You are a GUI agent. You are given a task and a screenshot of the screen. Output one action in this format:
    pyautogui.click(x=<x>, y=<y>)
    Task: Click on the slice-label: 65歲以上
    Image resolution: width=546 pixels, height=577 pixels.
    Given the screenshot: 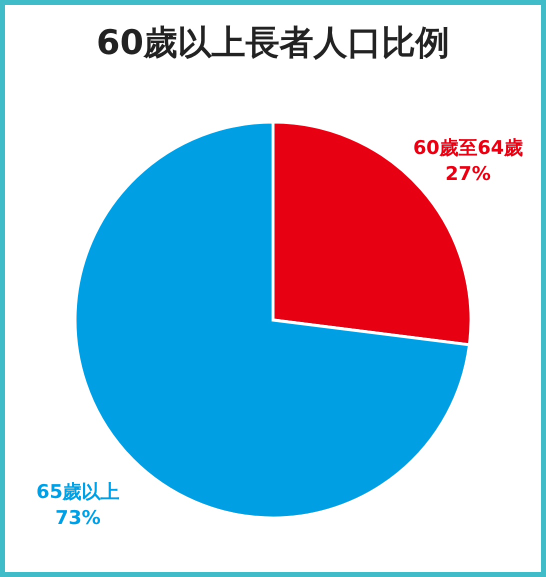 What is the action you would take?
    pyautogui.click(x=78, y=491)
    